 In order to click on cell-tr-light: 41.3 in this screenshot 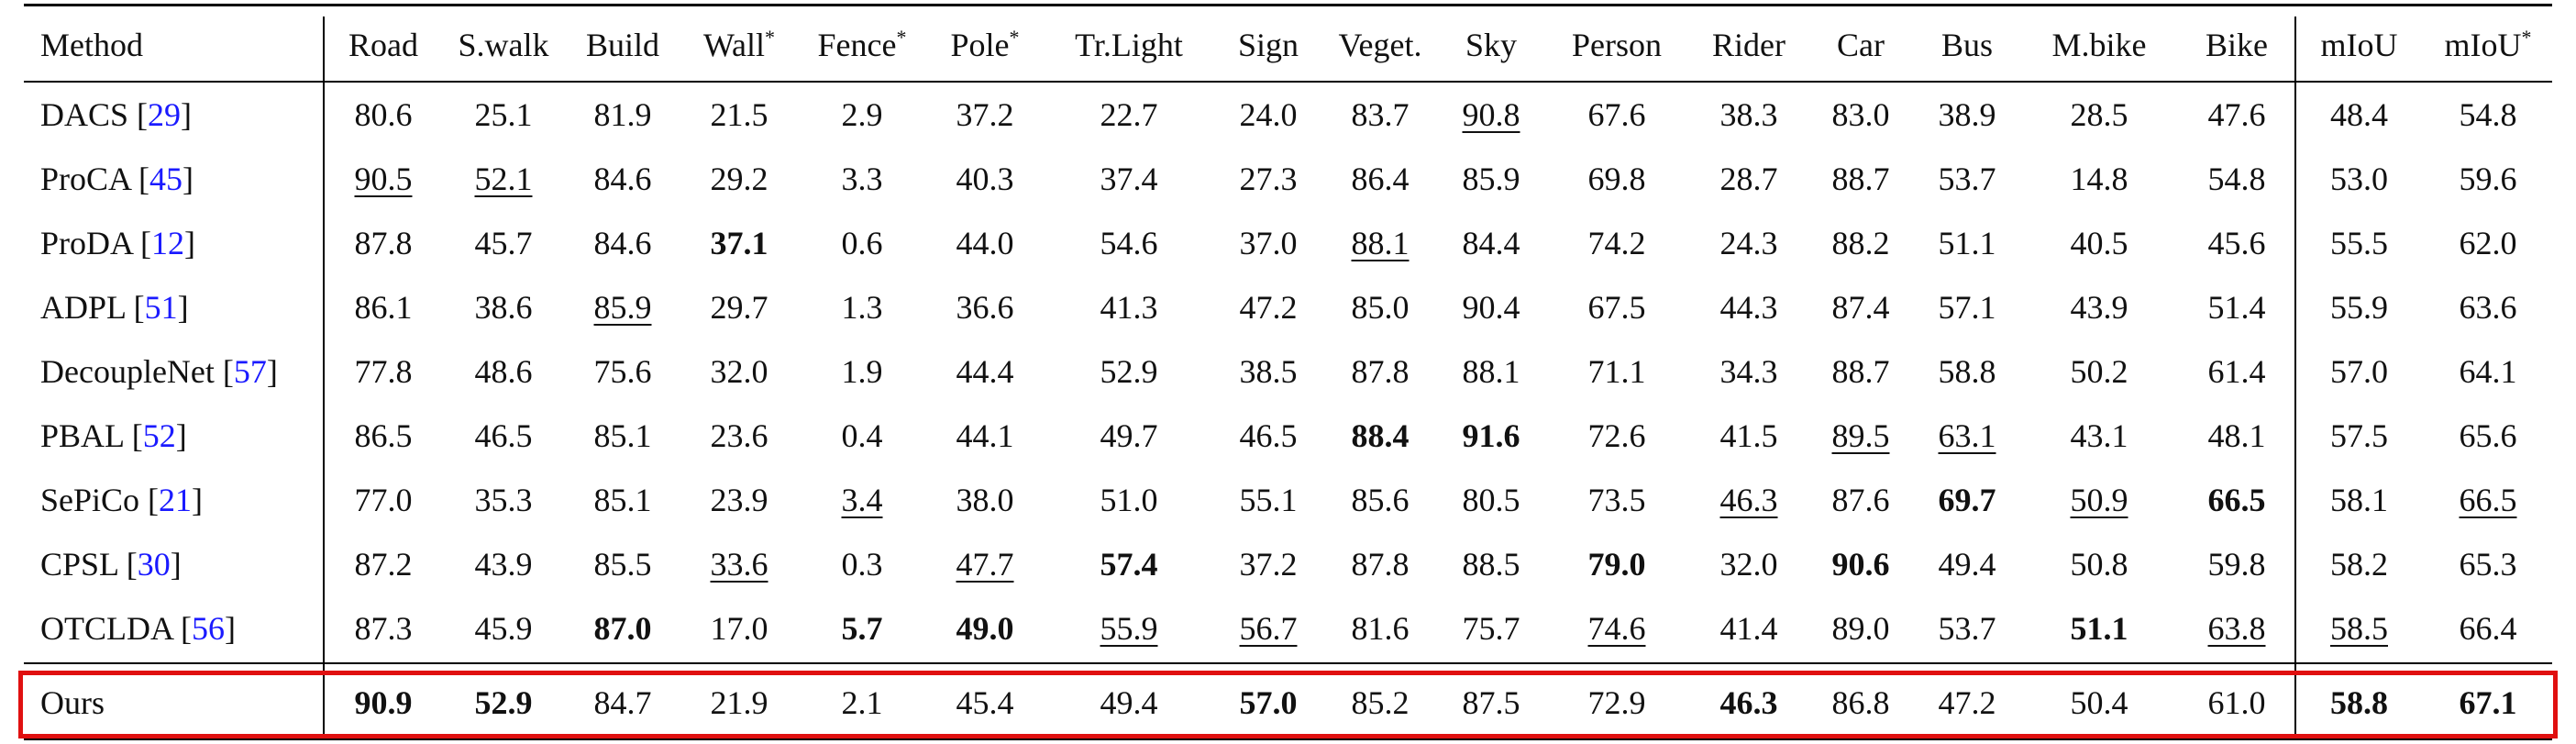, I will do `click(1129, 307)`.